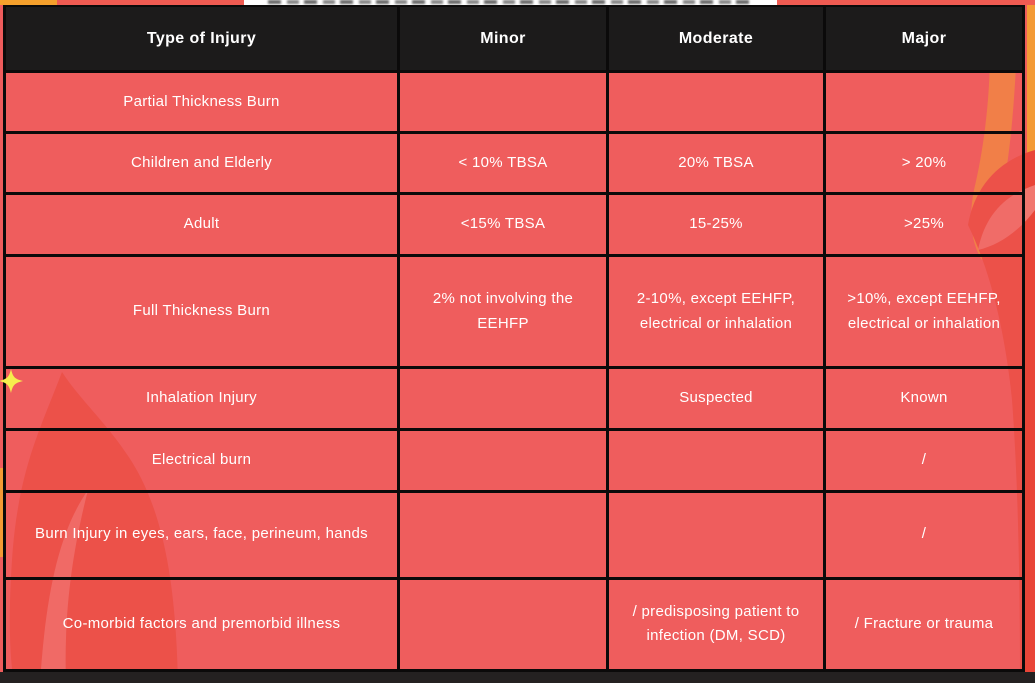  What do you see at coordinates (906, 2) in the screenshot?
I see `strip-coral-segment-right` at bounding box center [906, 2].